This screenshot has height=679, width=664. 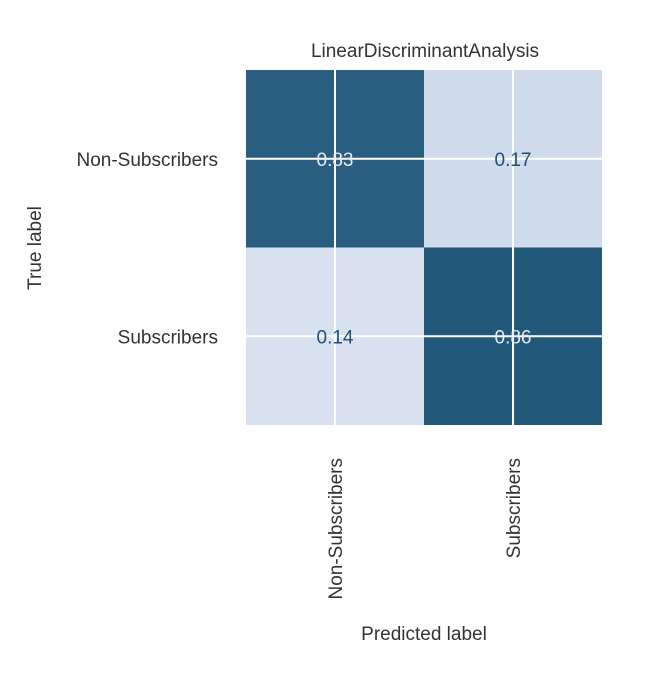 I want to click on chart-title: LinearDiscriminantAnalysis, so click(x=425, y=51).